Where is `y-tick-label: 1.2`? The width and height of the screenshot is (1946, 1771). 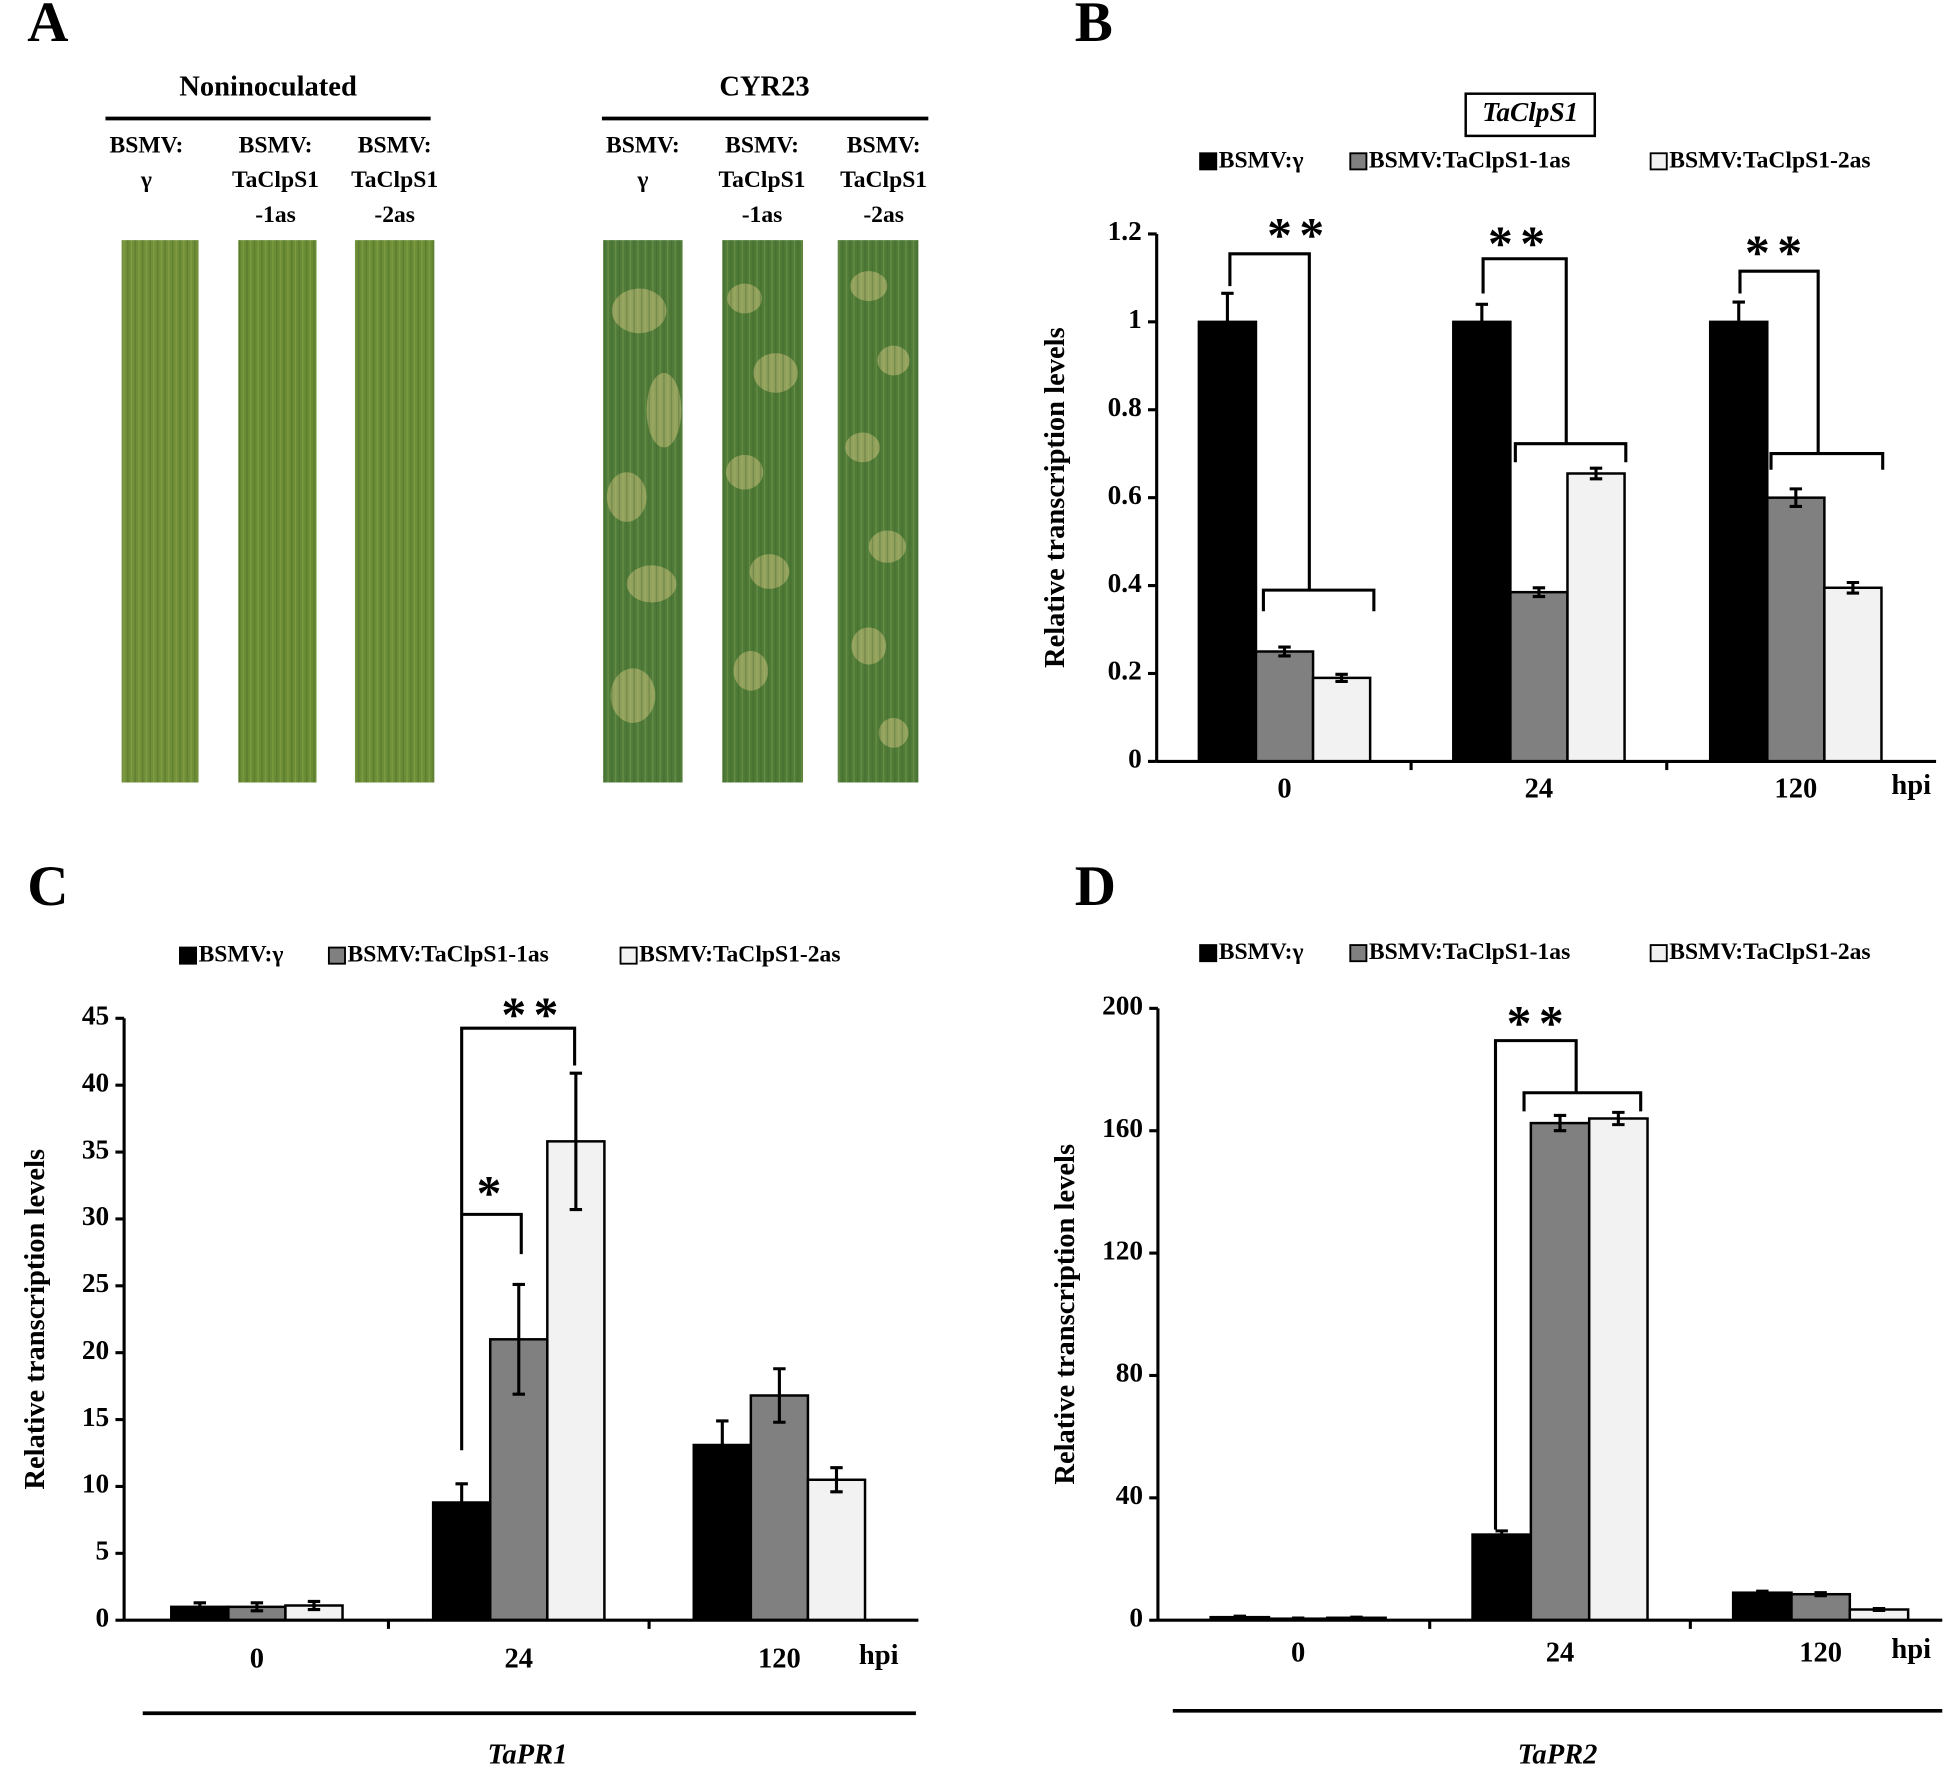 y-tick-label: 1.2 is located at coordinates (1125, 231).